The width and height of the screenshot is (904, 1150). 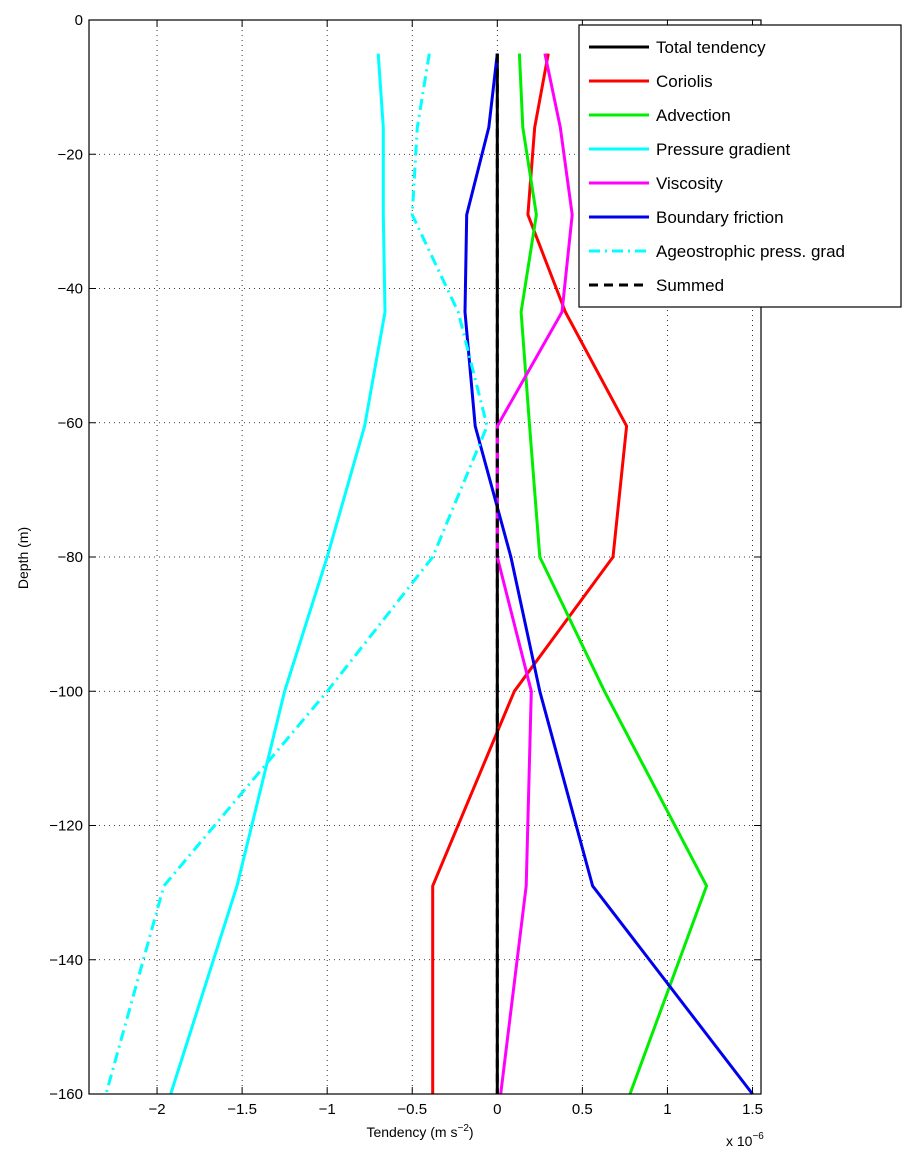 What do you see at coordinates (23, 558) in the screenshot?
I see `y-axis-label: Depth (m)` at bounding box center [23, 558].